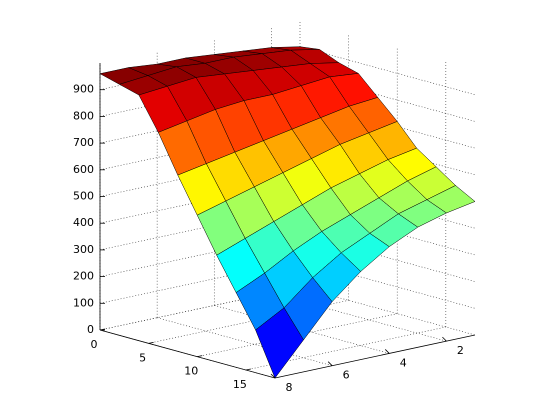 The height and width of the screenshot is (420, 560). I want to click on z-tick-label: 800, so click(83, 115).